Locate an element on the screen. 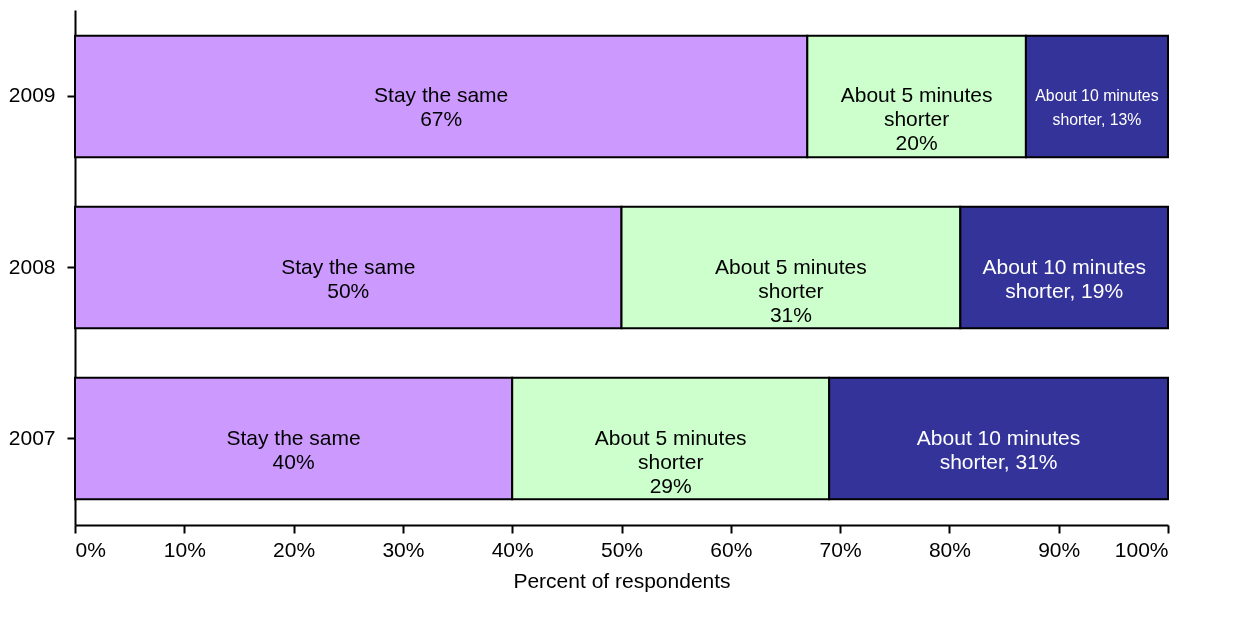  x-tick-label: 60% is located at coordinates (731, 549).